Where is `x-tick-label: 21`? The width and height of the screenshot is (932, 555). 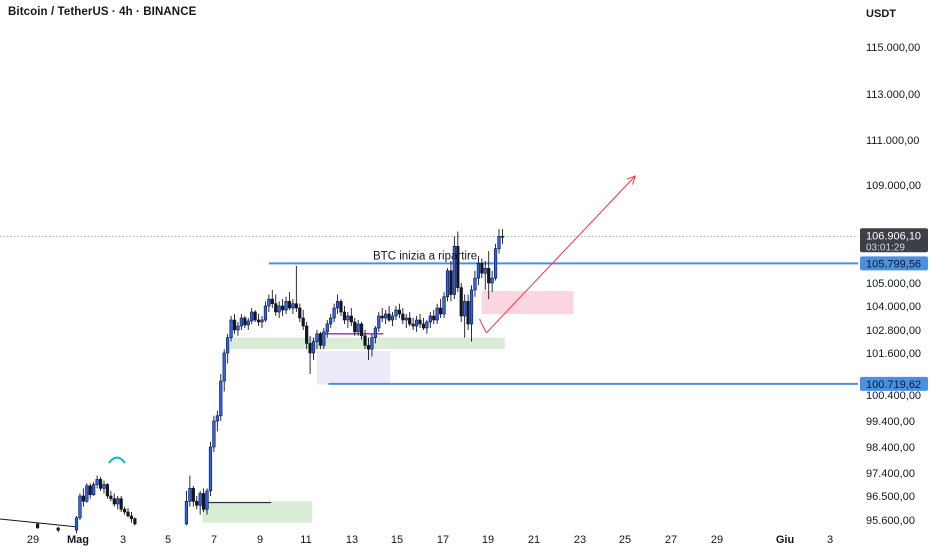
x-tick-label: 21 is located at coordinates (534, 540).